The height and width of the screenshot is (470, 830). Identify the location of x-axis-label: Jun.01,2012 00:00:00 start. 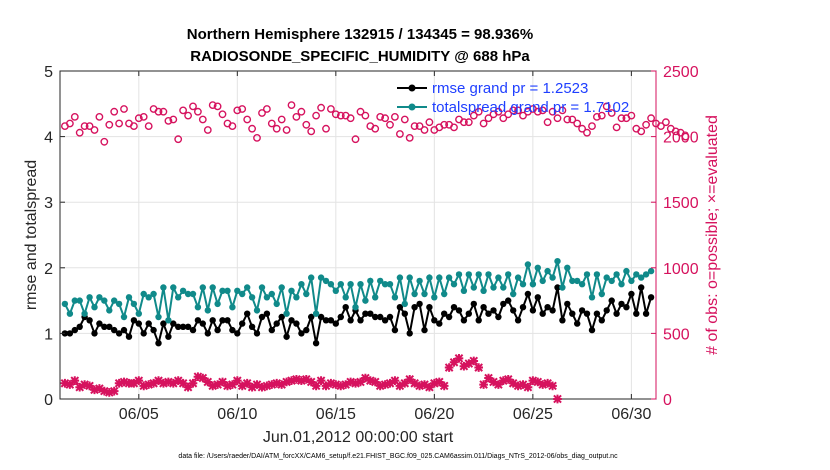
(358, 437).